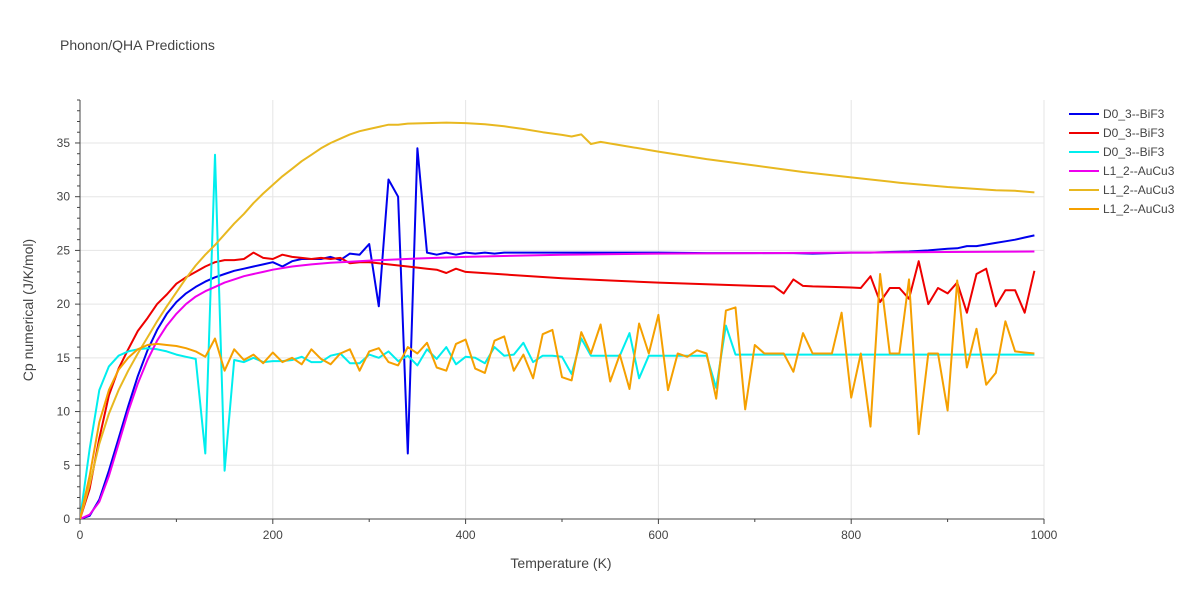  I want to click on legend-item-6: L1_2--AuCu3, so click(1122, 209).